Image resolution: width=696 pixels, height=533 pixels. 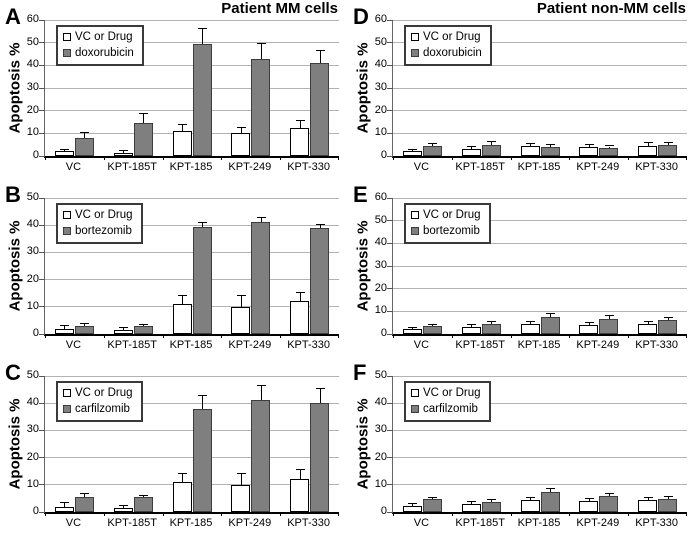 I want to click on legend-label: carfilzomib, so click(x=450, y=409).